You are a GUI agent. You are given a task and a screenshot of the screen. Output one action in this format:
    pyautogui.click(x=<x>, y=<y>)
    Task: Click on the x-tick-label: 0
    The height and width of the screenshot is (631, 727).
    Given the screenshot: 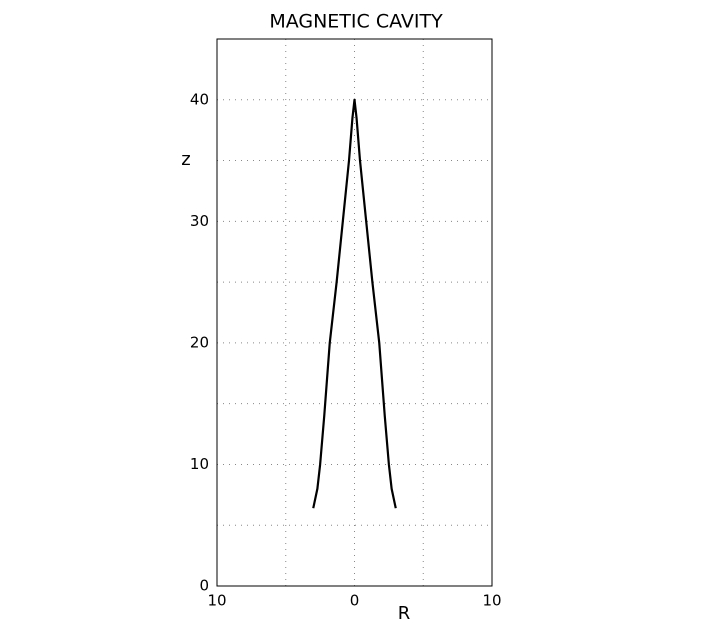 What is the action you would take?
    pyautogui.click(x=355, y=601)
    